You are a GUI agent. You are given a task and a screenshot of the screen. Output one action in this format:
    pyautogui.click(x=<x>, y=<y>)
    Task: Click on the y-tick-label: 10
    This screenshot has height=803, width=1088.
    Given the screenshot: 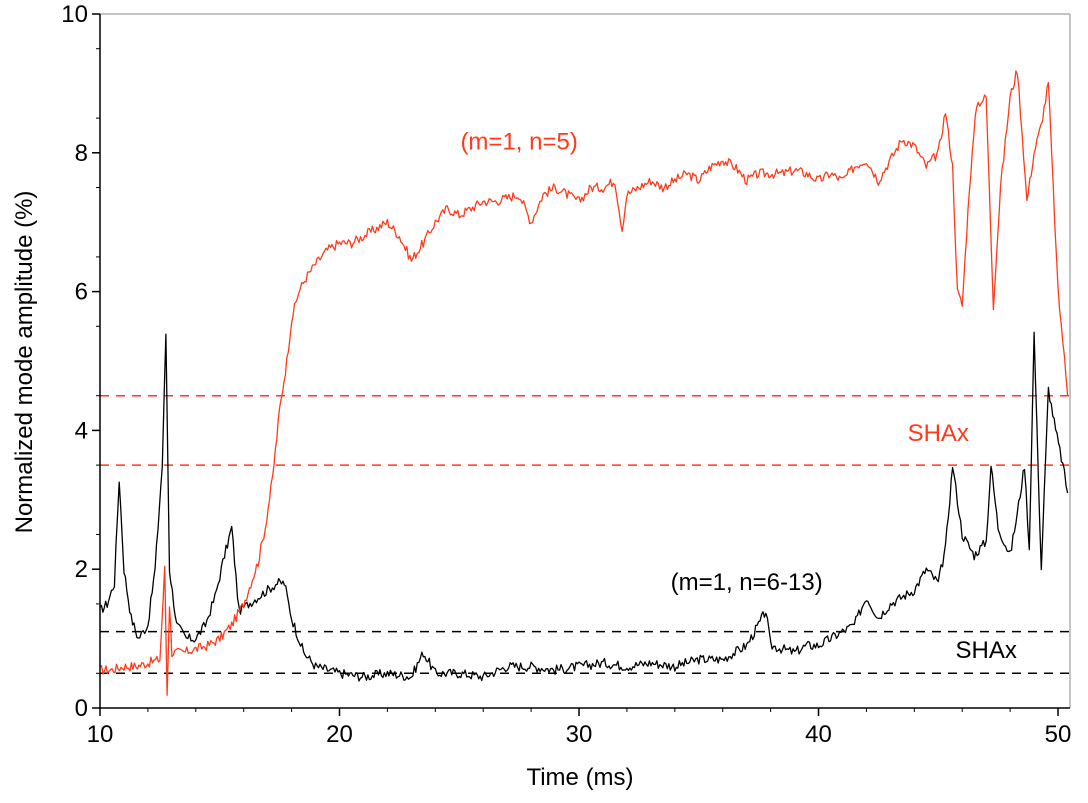 What is the action you would take?
    pyautogui.click(x=74, y=14)
    